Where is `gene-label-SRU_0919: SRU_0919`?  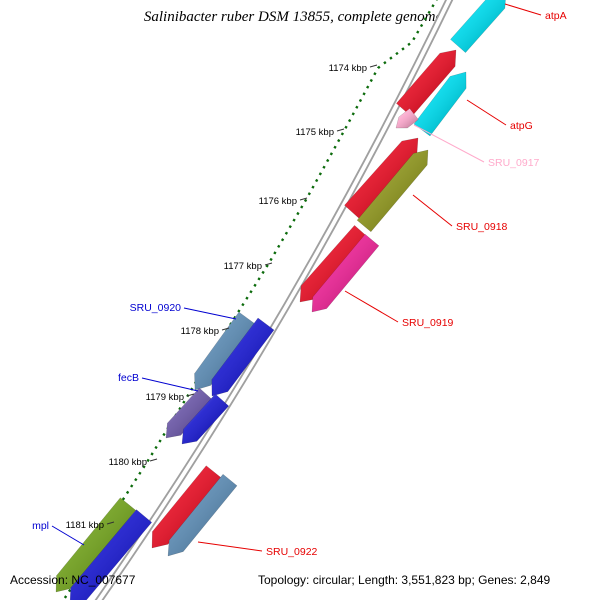
gene-label-SRU_0919: SRU_0919 is located at coordinates (428, 323).